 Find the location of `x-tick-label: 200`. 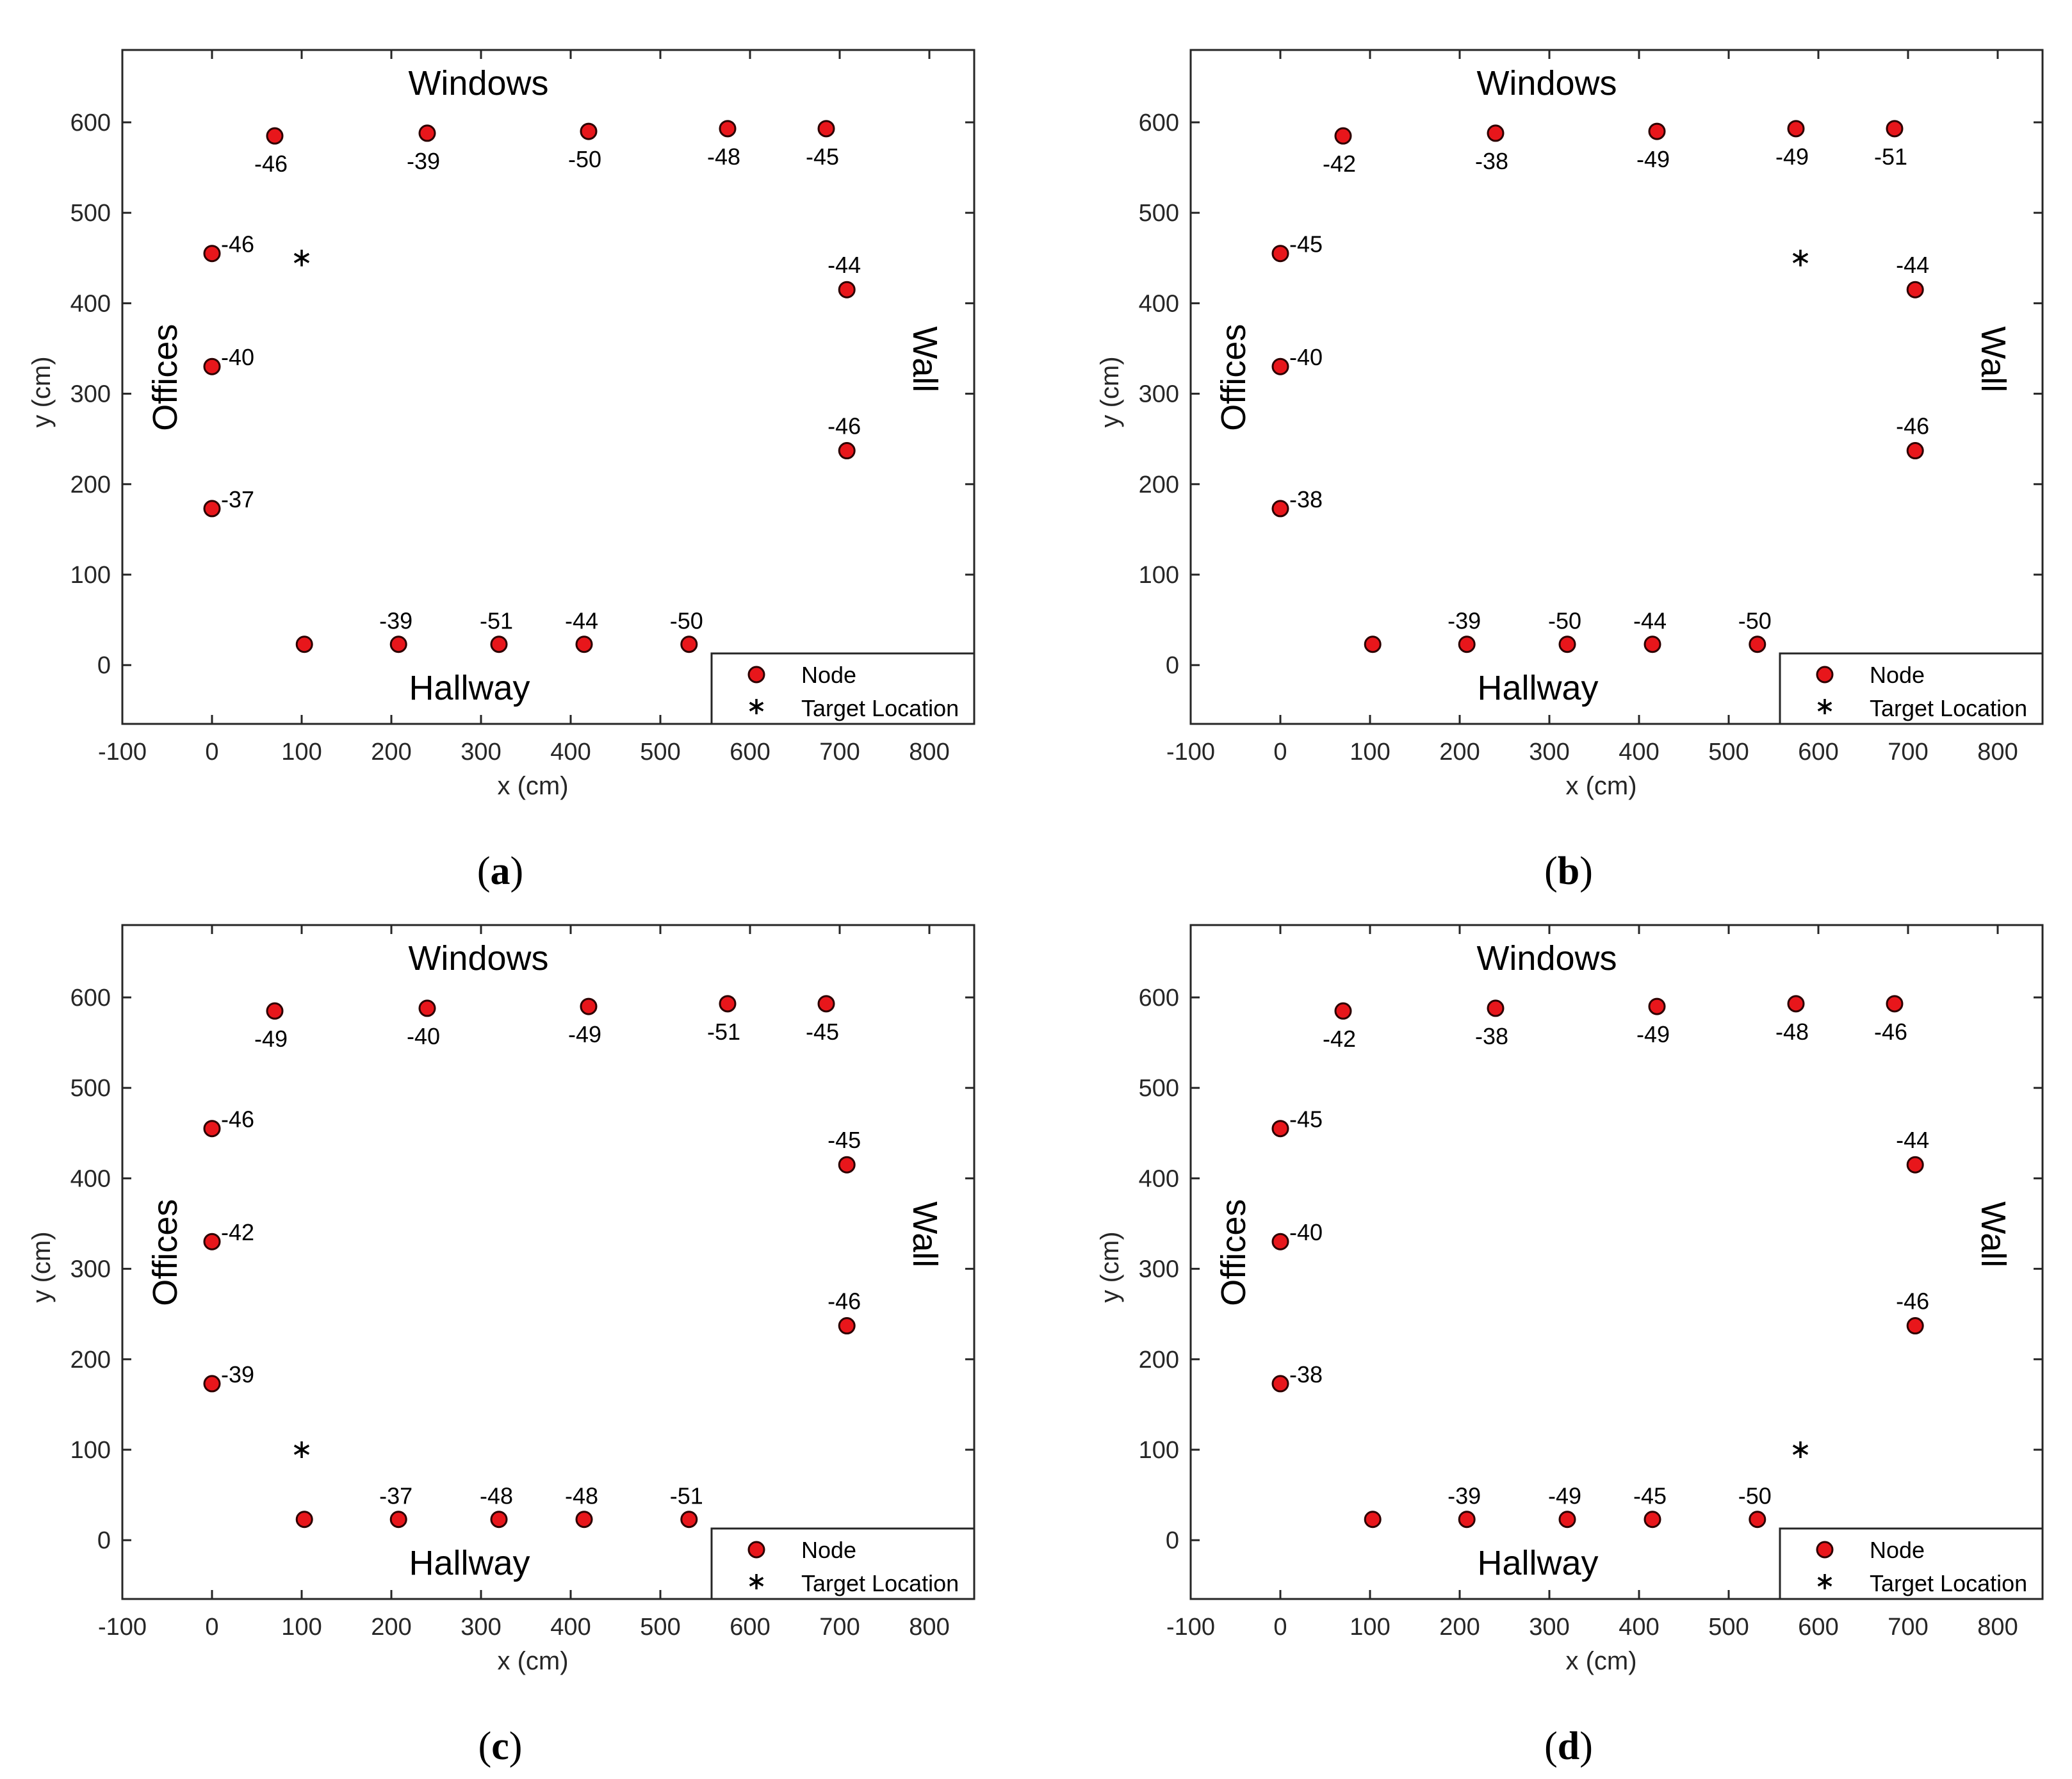

x-tick-label: 200 is located at coordinates (1460, 752).